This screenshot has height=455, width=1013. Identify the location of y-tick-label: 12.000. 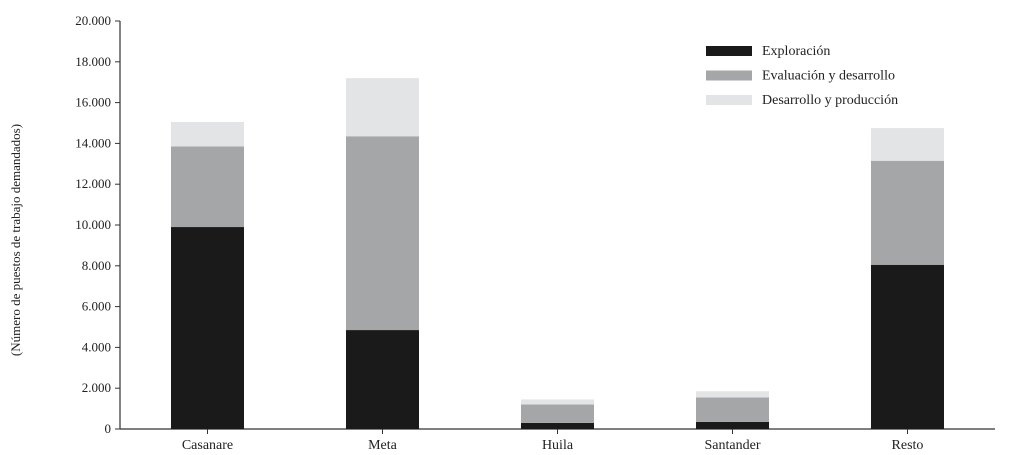
(93, 183).